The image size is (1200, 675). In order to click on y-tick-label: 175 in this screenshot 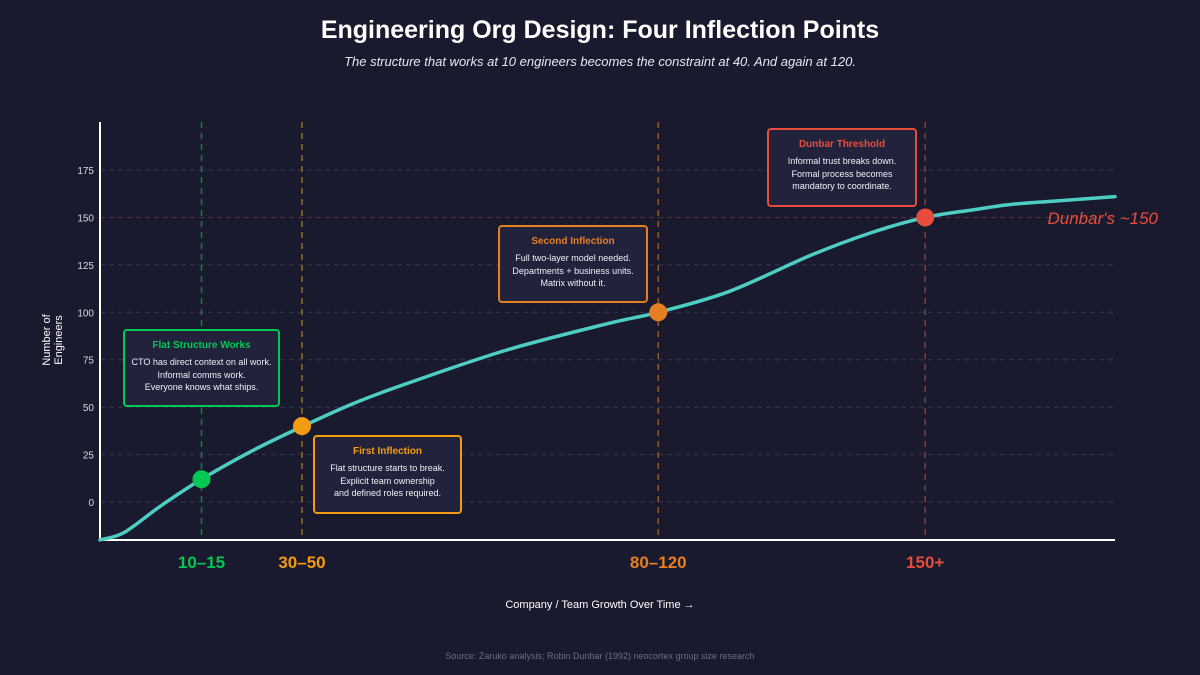, I will do `click(85, 171)`.